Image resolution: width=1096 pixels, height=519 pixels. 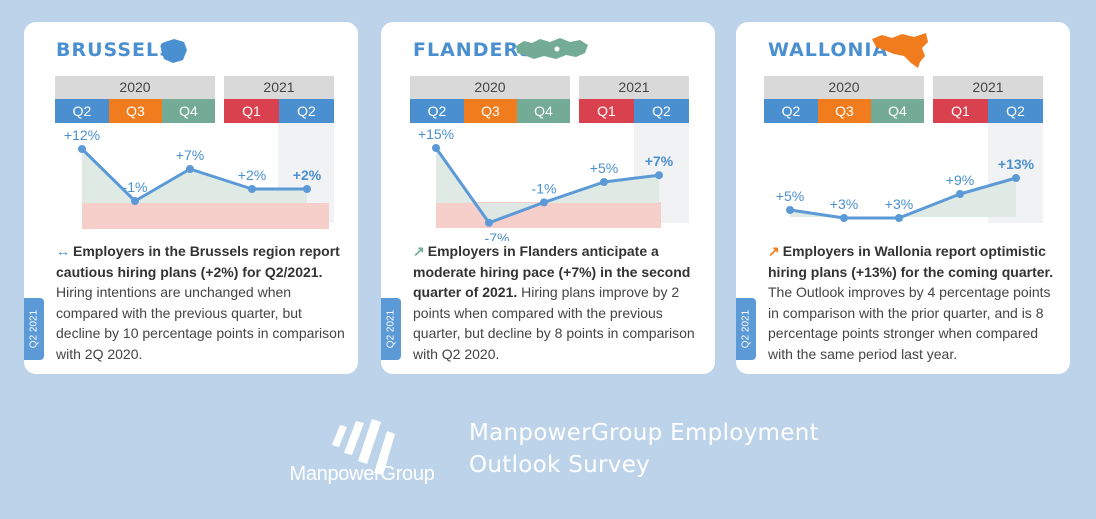 What do you see at coordinates (174, 51) in the screenshot?
I see `brussels-map-icon` at bounding box center [174, 51].